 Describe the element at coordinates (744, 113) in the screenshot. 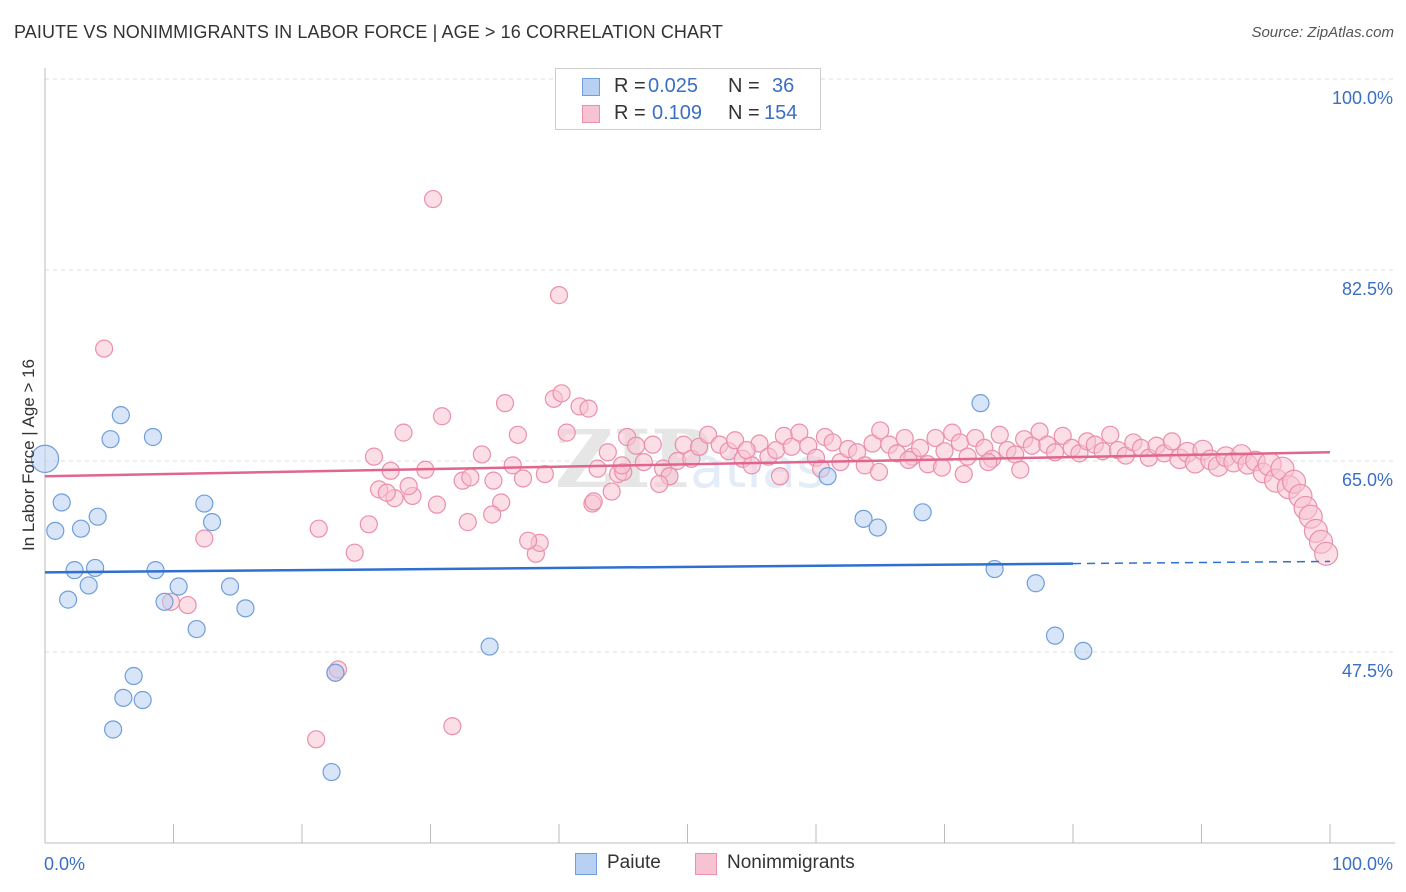

I see `nonimmigrants-n-label: N =` at that location.